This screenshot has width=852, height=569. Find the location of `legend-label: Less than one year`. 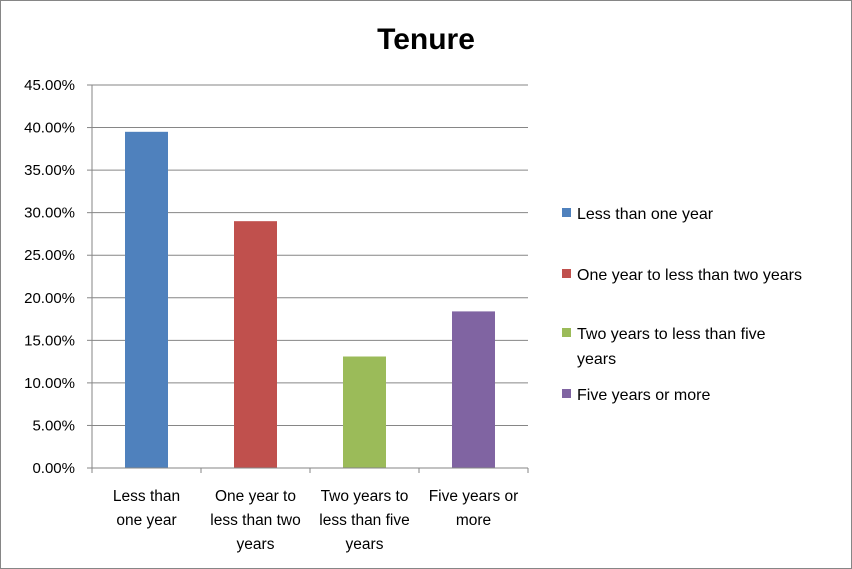

legend-label: Less than one year is located at coordinates (645, 214).